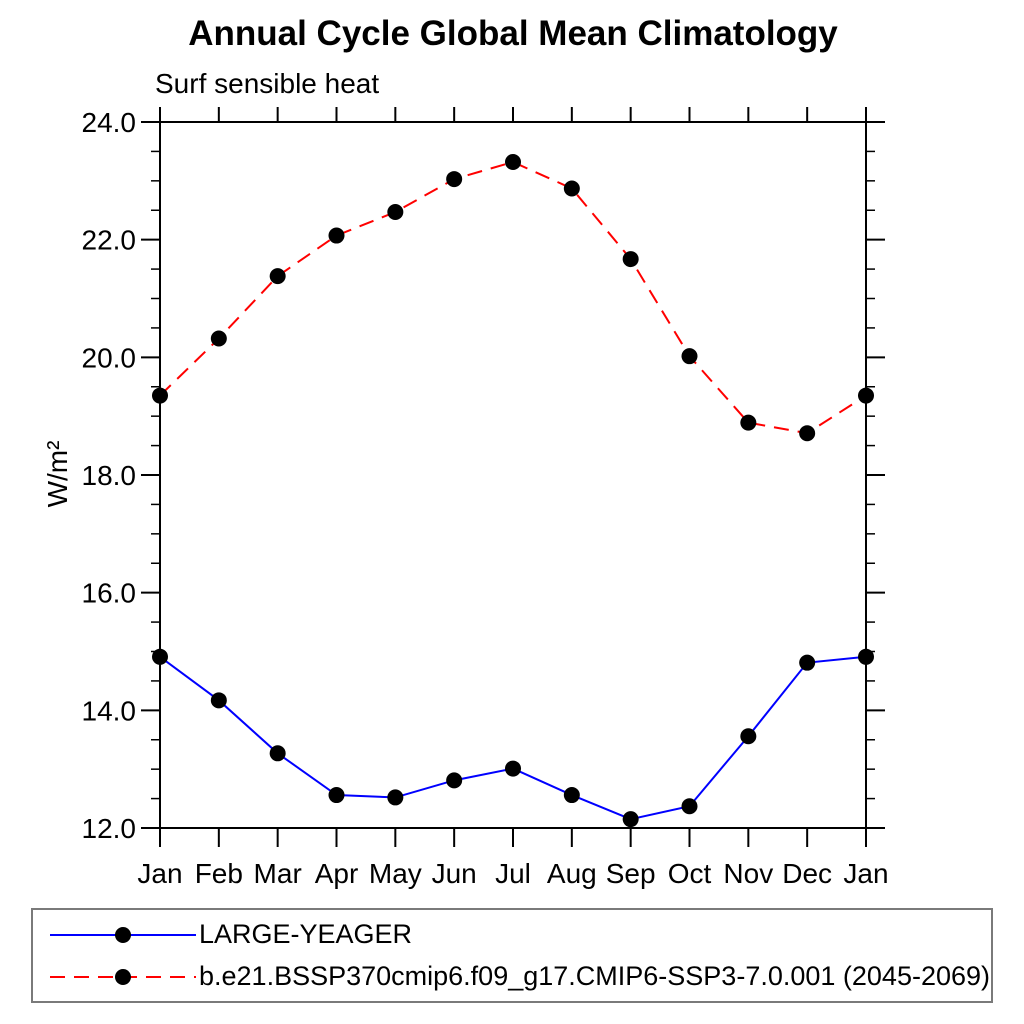 Image resolution: width=1024 pixels, height=1024 pixels. What do you see at coordinates (572, 873) in the screenshot?
I see `x-tick-label: Aug` at bounding box center [572, 873].